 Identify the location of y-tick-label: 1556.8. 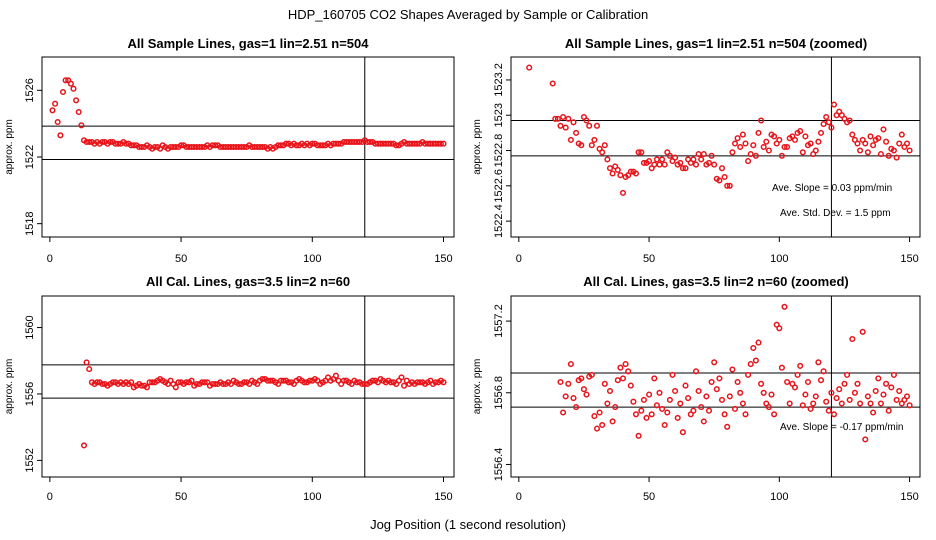
(499, 393).